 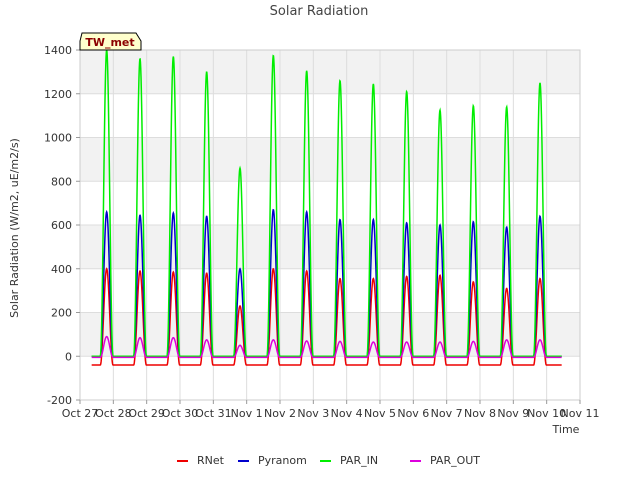 I want to click on y-tick-label: 600, so click(x=61, y=225).